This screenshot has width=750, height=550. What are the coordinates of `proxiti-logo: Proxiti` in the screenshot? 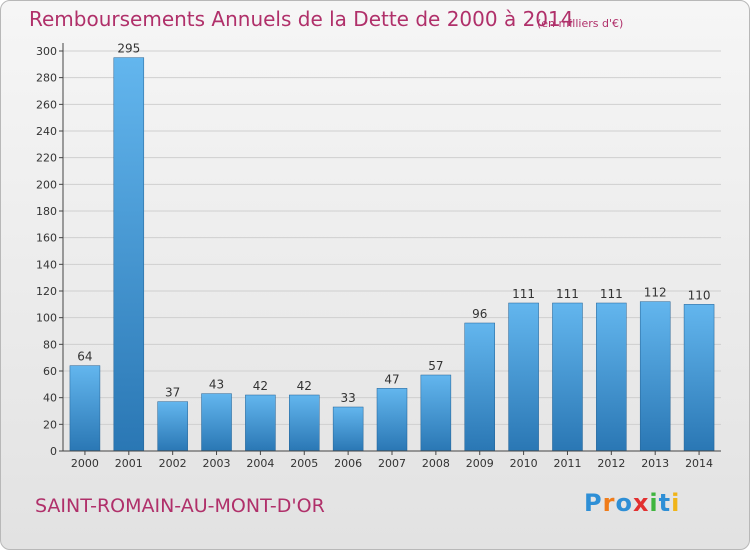 It's located at (632, 503).